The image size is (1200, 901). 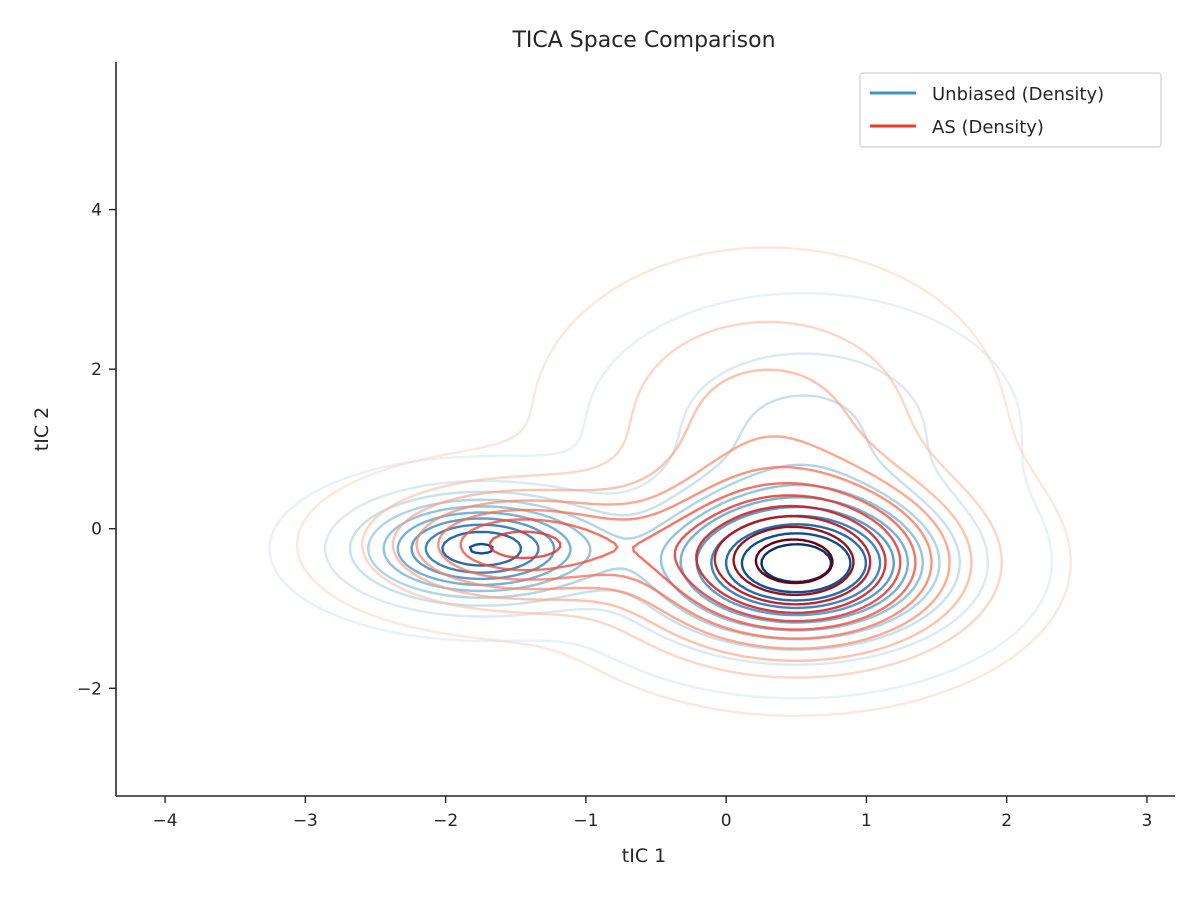 What do you see at coordinates (653, 813) in the screenshot?
I see `x-ticks: −4 −3 −2 −1 0 1 2 3` at bounding box center [653, 813].